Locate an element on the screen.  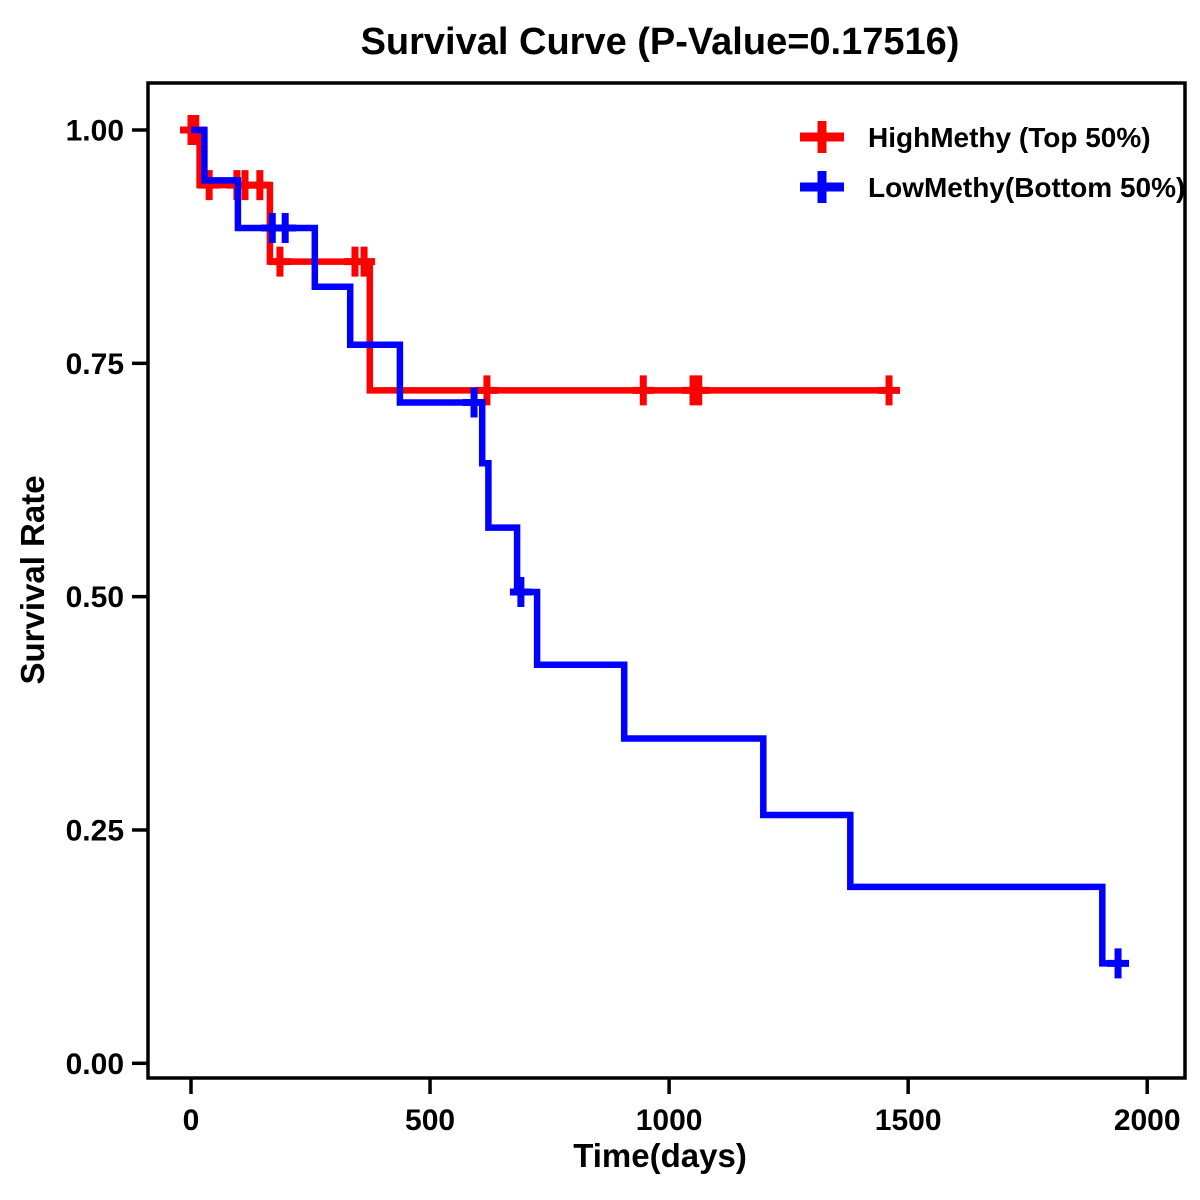
x-tick-label: 1000 is located at coordinates (669, 1120).